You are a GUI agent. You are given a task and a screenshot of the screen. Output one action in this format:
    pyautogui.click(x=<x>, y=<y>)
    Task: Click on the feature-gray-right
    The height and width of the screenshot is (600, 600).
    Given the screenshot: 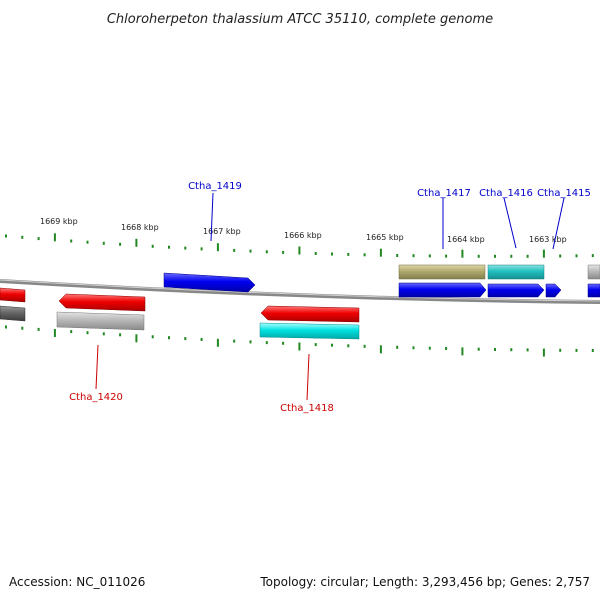 What is the action you would take?
    pyautogui.click(x=593, y=272)
    